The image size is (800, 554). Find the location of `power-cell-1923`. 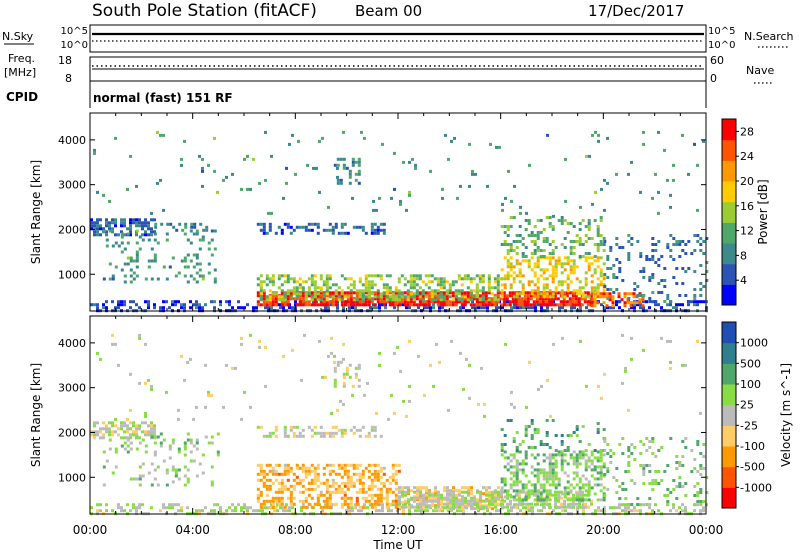

power-cell-1923 is located at coordinates (641, 256).